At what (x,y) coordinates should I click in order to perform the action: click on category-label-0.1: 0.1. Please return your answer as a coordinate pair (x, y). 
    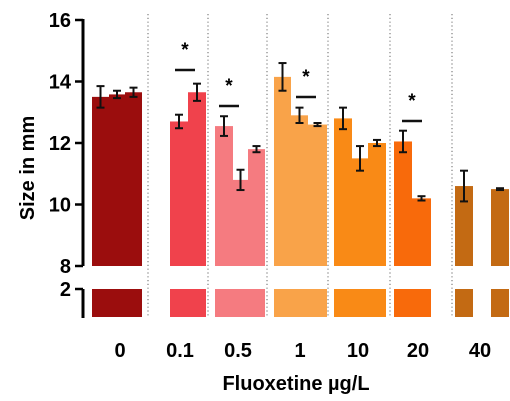
    Looking at the image, I should click on (180, 351).